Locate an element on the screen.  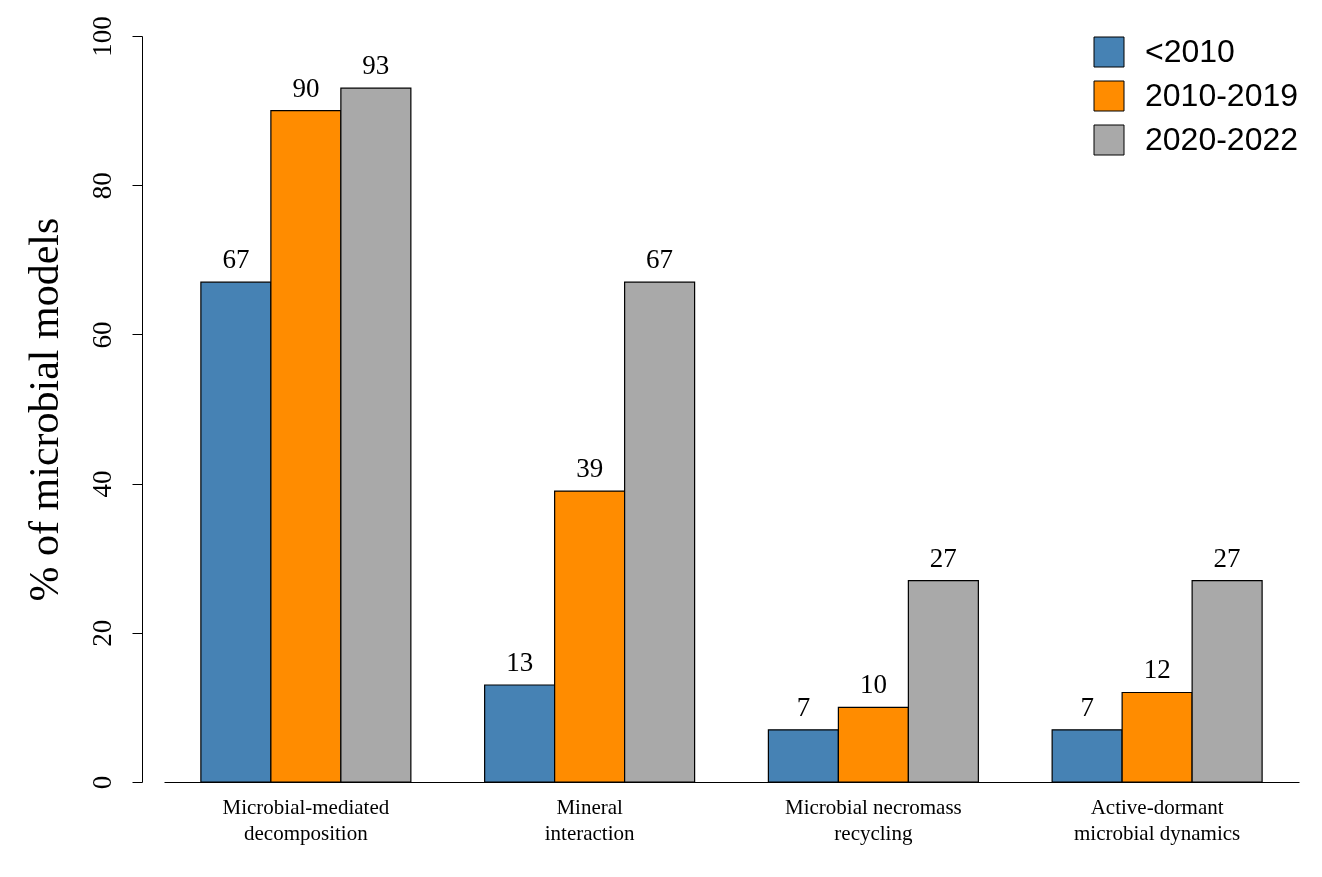
data-label: 93 is located at coordinates (376, 65).